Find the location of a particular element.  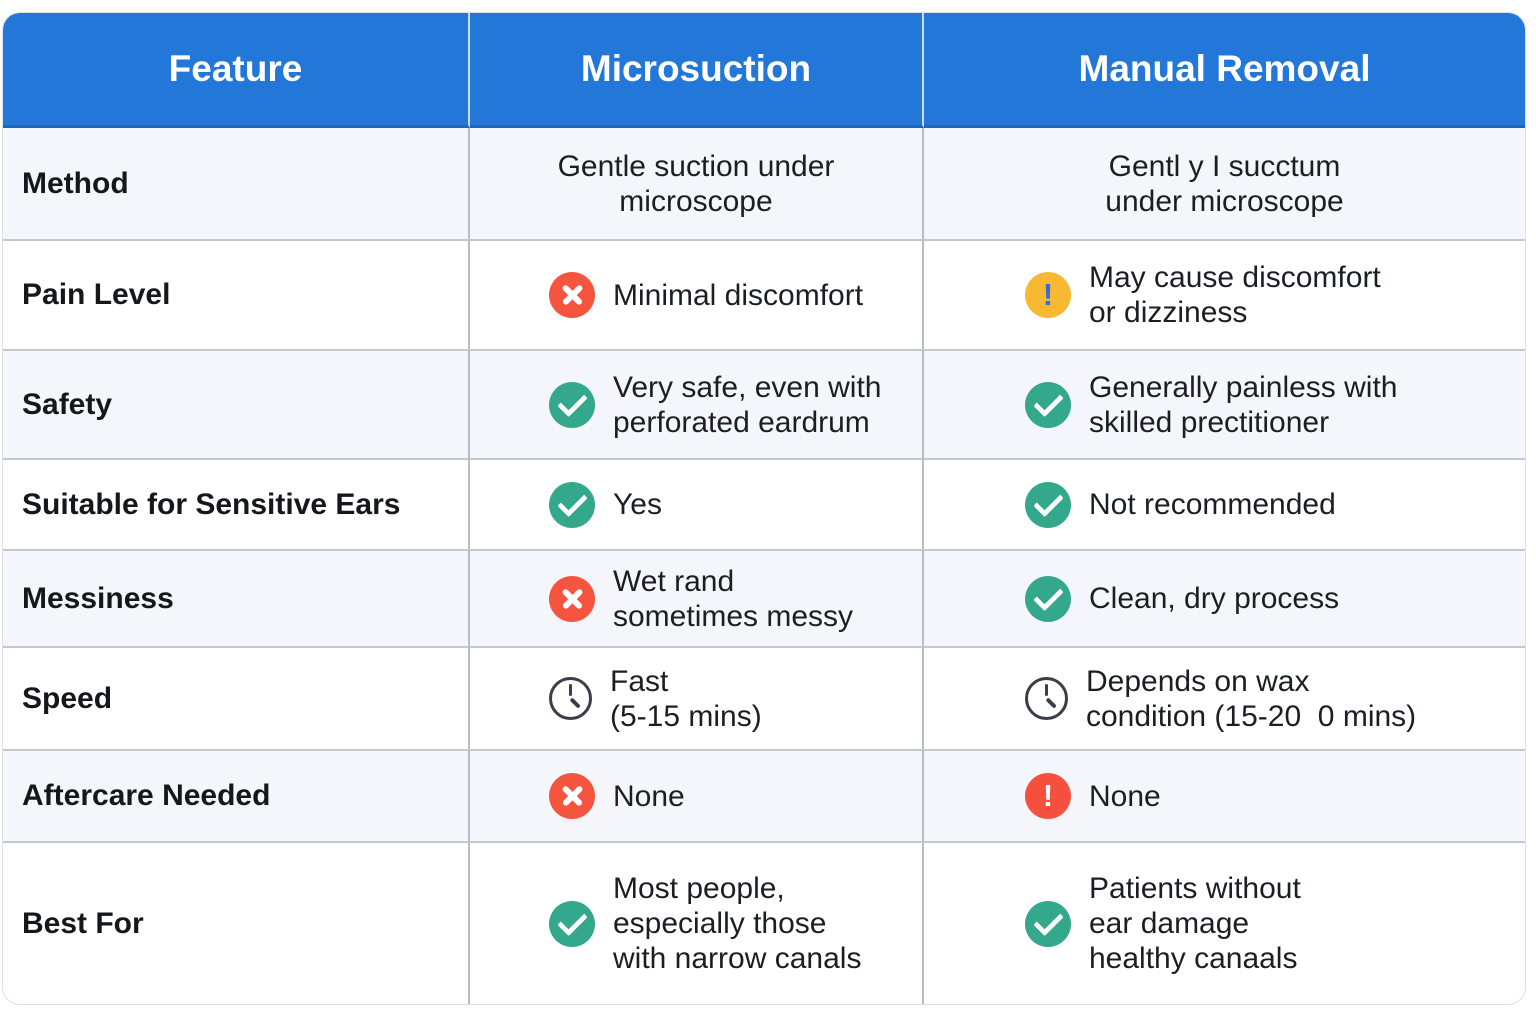

cell-pain-microsuction: Minimal discomfort is located at coordinates (697, 294).